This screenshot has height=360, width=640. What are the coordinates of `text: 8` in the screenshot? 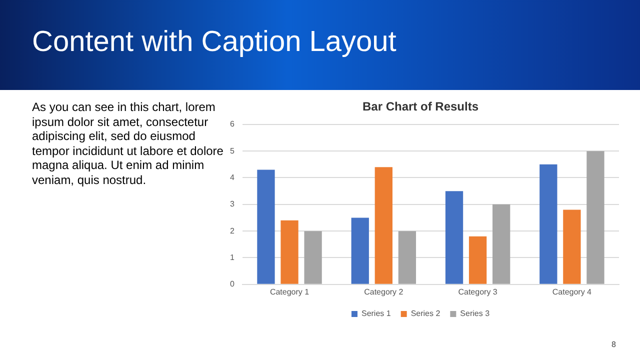 It's located at (614, 344).